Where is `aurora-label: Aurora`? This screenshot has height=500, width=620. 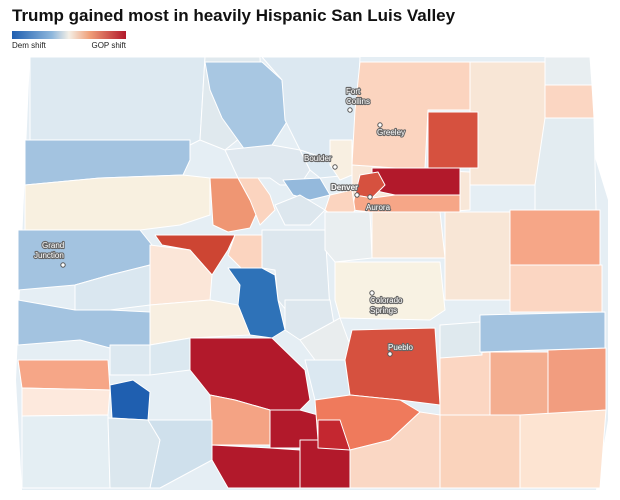
aurora-label: Aurora is located at coordinates (378, 207).